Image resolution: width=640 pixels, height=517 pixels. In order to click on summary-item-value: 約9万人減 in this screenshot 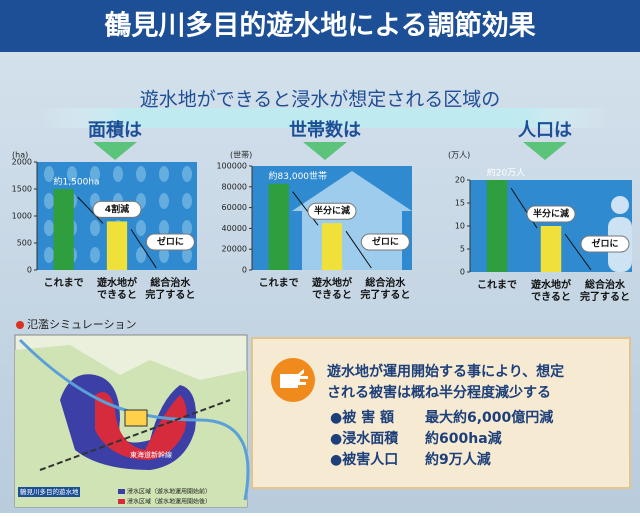, I will do `click(458, 459)`.